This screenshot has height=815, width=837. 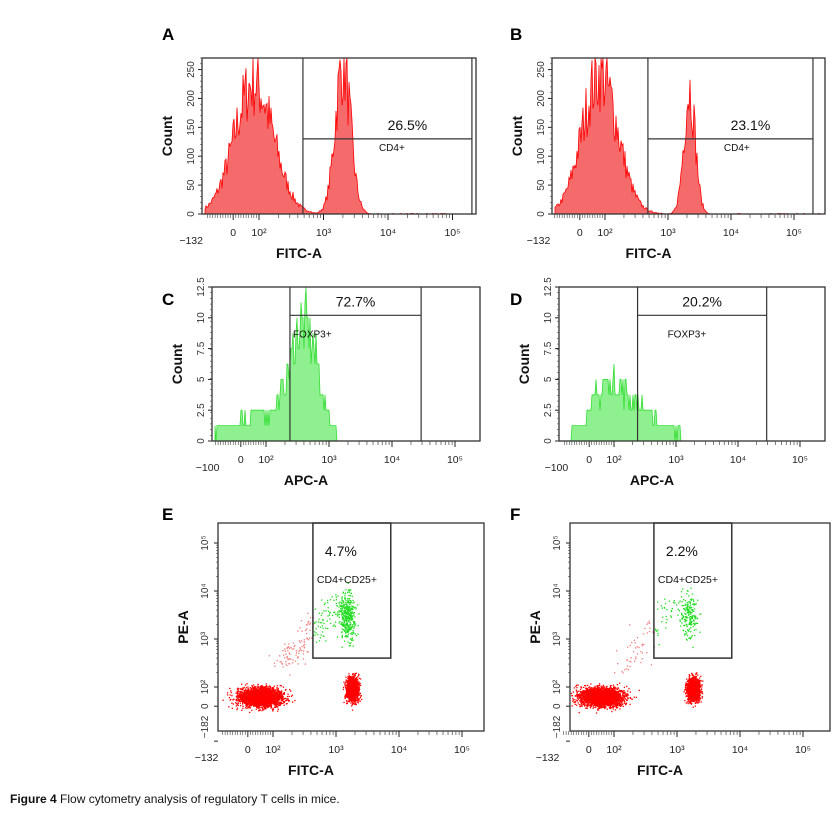 I want to click on x-tick-label: 10³, so click(x=324, y=233).